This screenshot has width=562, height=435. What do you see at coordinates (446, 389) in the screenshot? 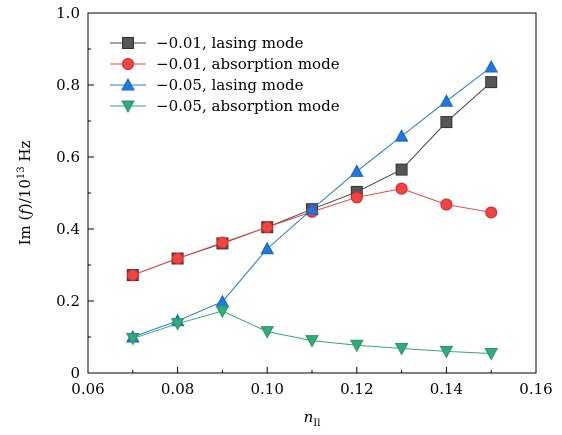
I see `x-tick-label: 0.14` at bounding box center [446, 389].